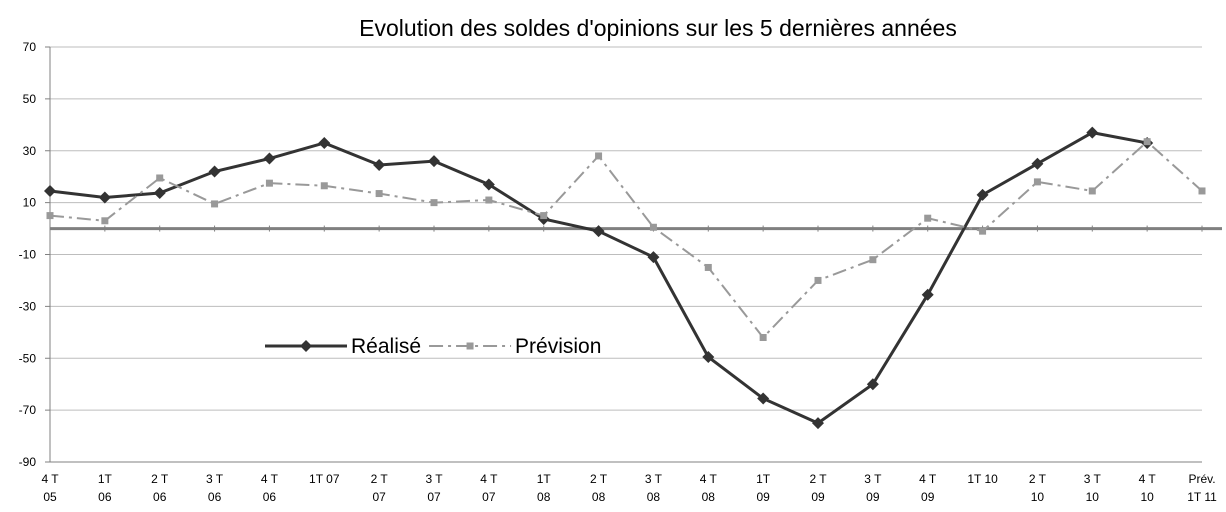 The image size is (1226, 512). What do you see at coordinates (1093, 488) in the screenshot?
I see `x-tick-label: 3 T 10` at bounding box center [1093, 488].